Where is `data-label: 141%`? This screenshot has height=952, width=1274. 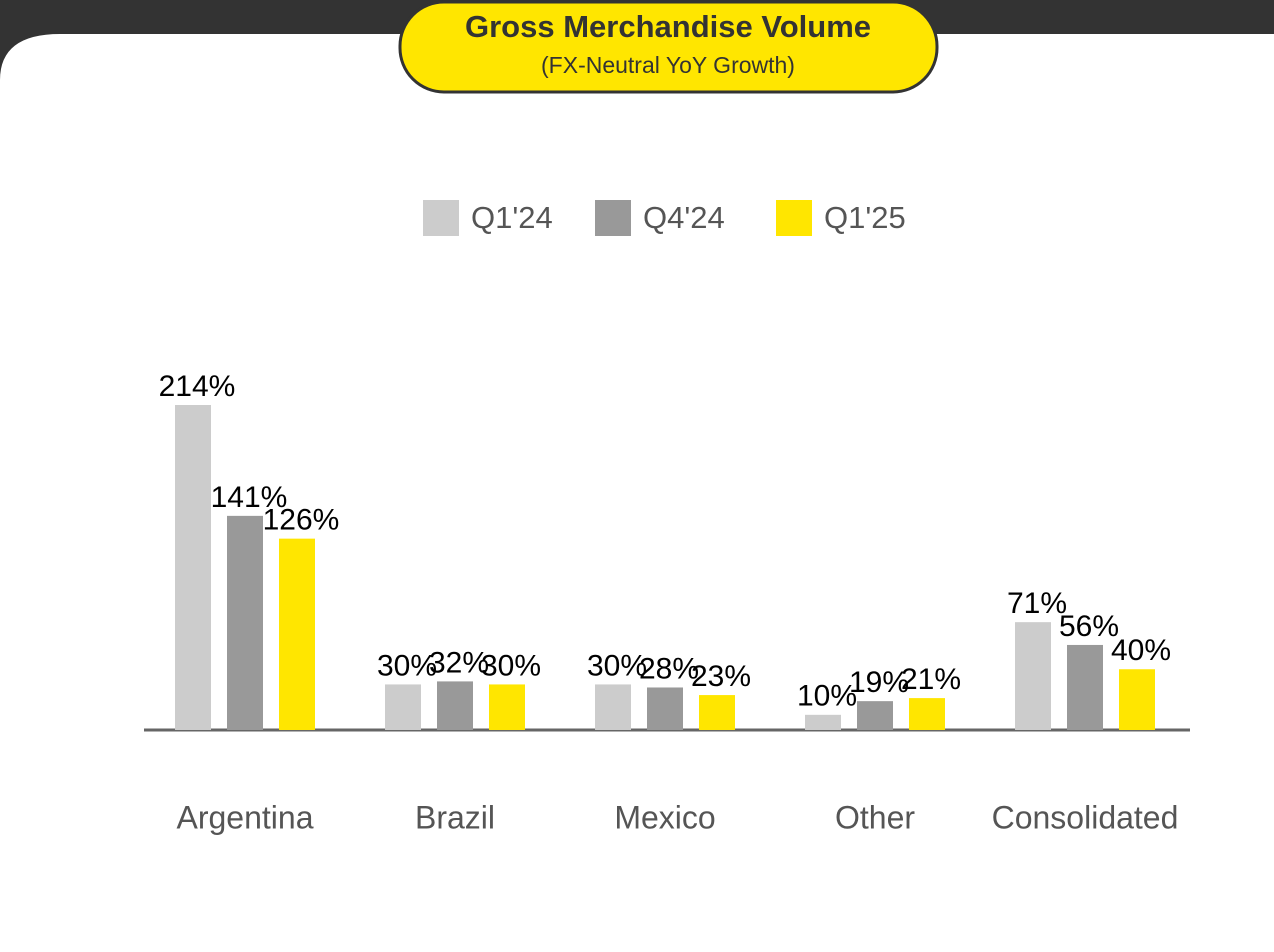
data-label: 141% is located at coordinates (249, 497).